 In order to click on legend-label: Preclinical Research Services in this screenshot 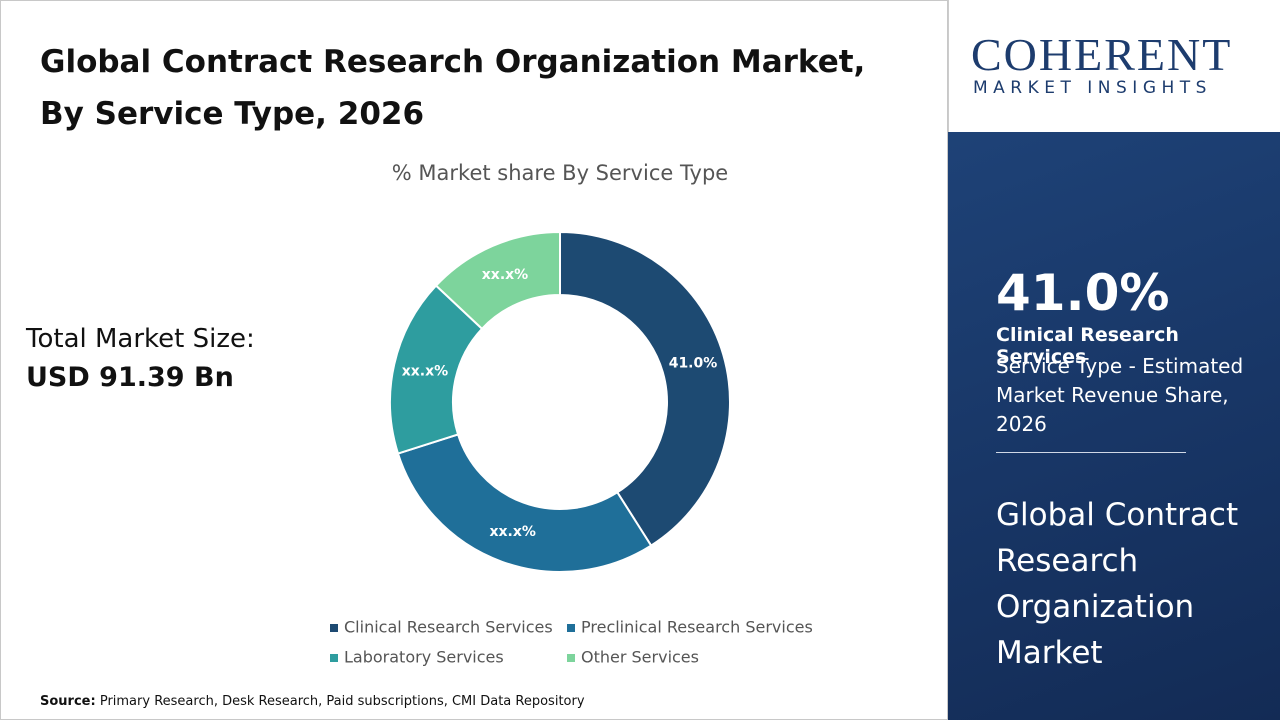, I will do `click(697, 627)`.